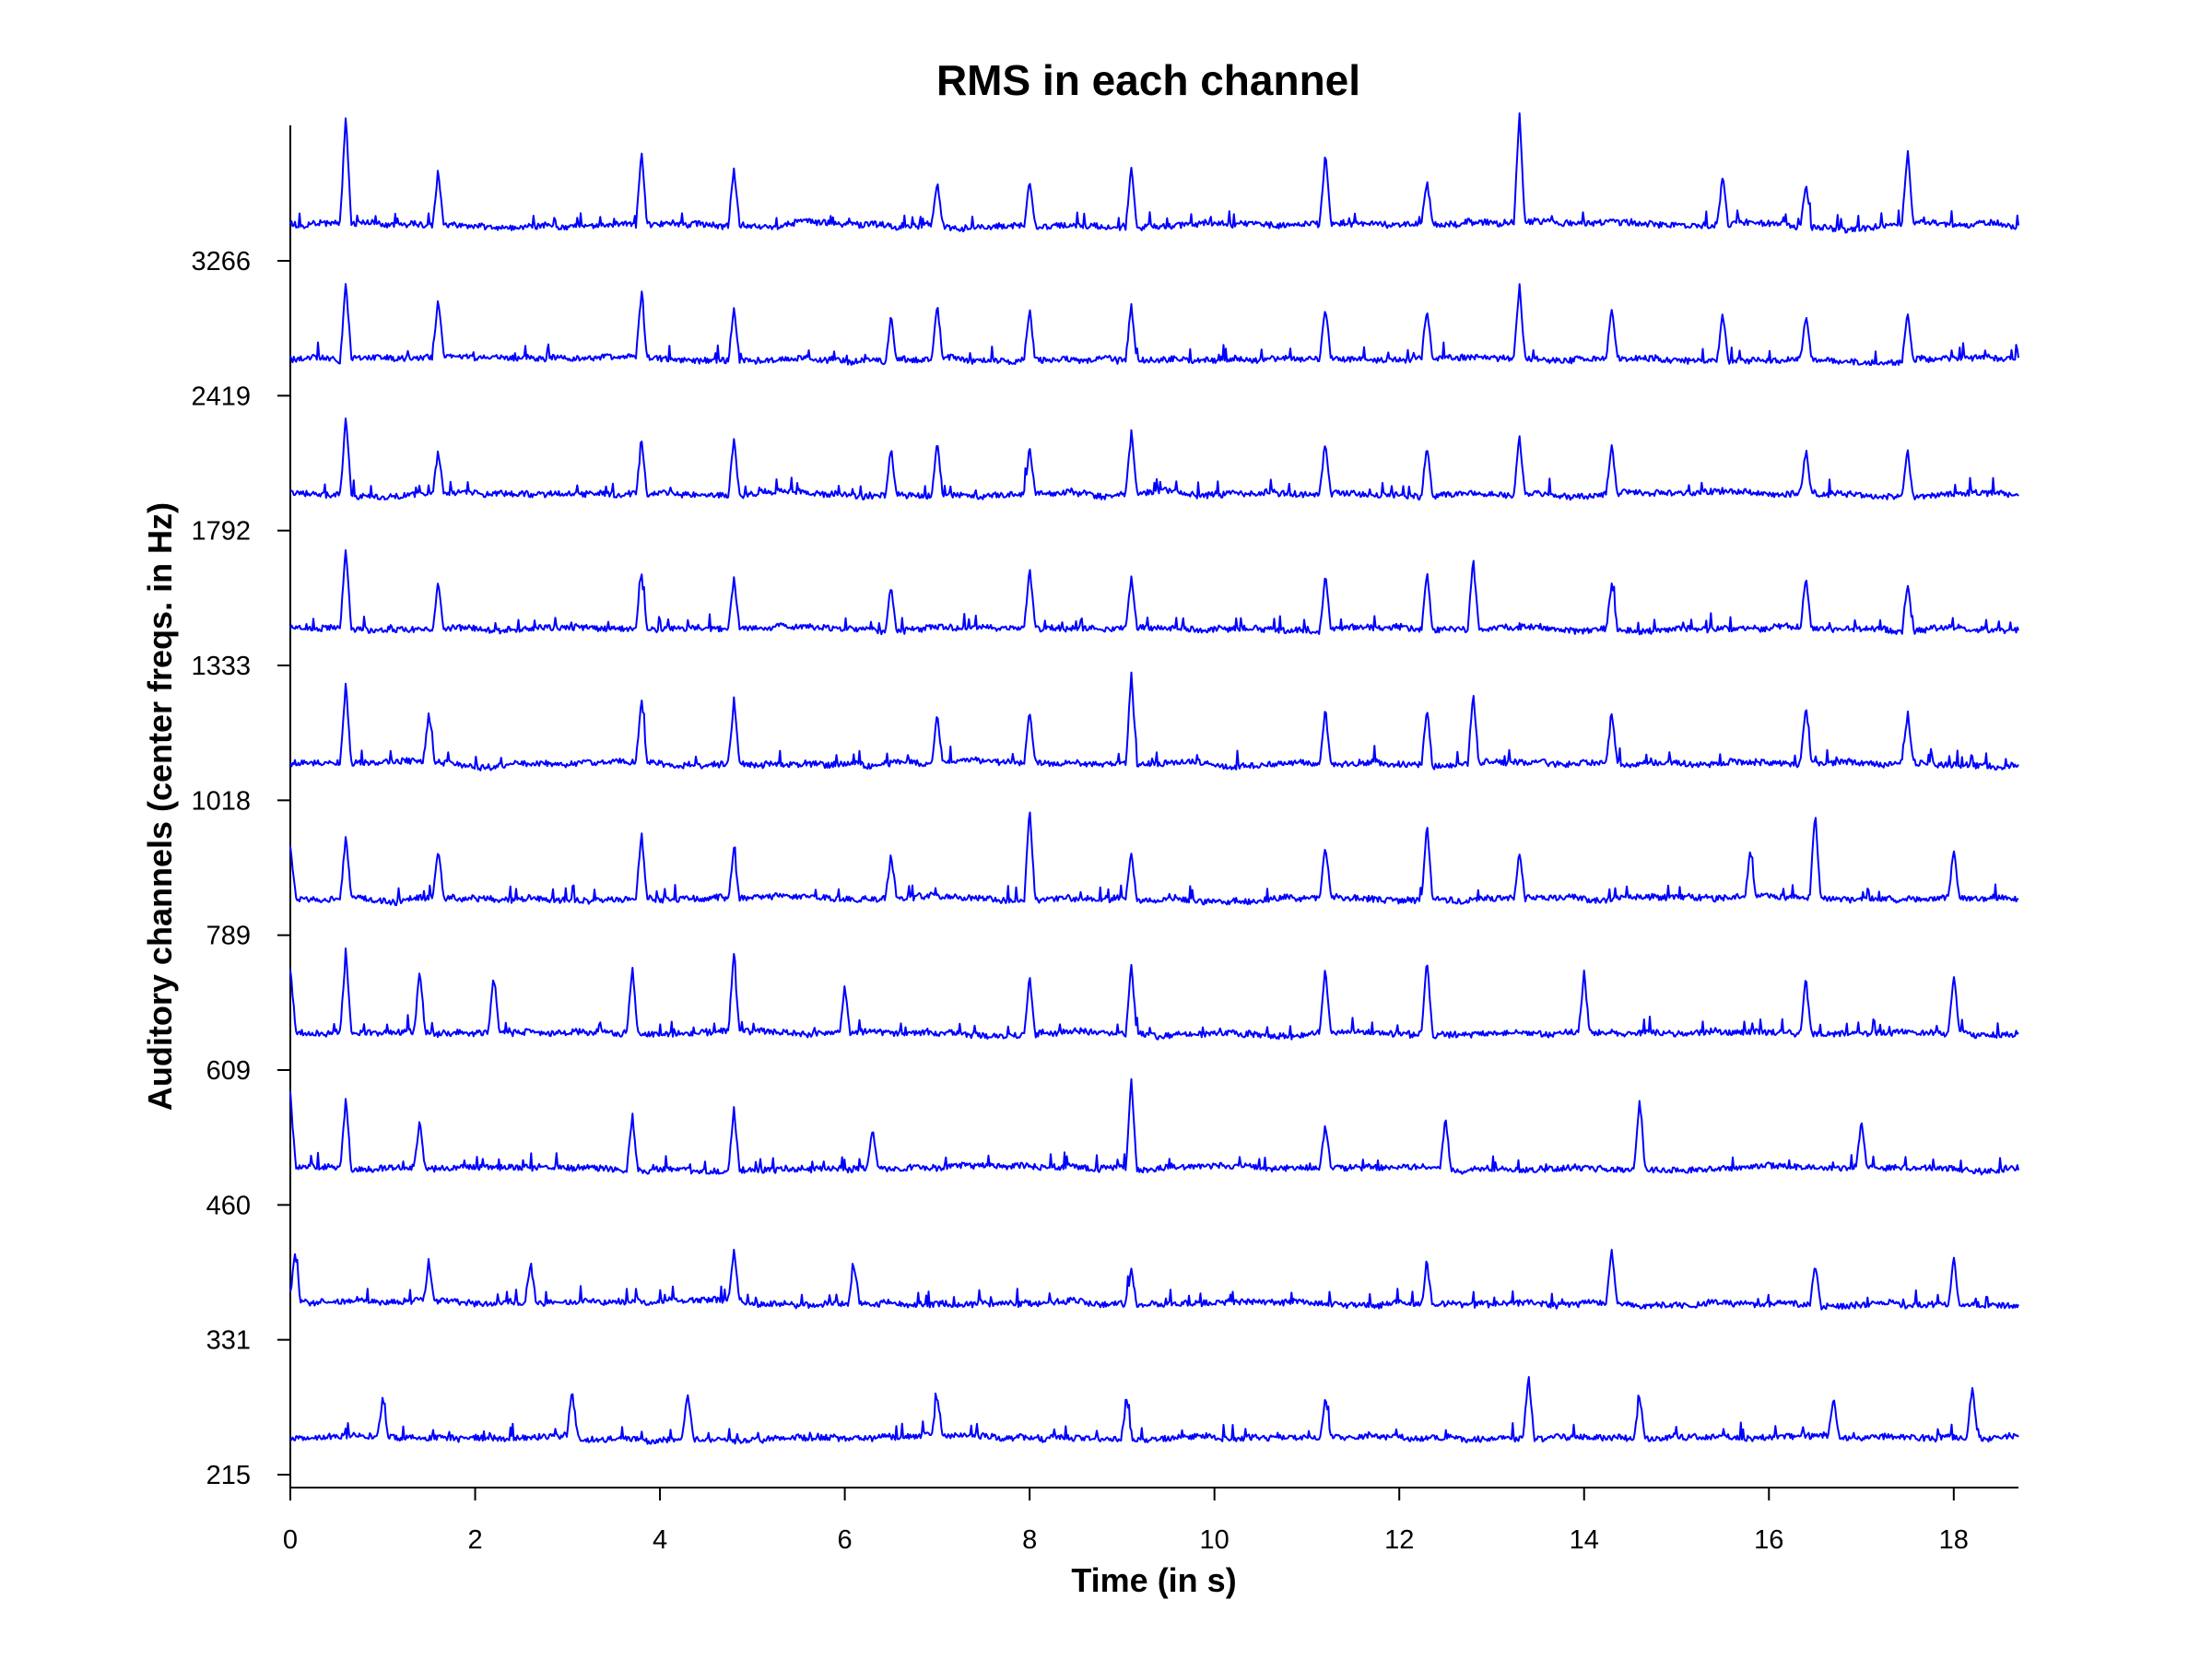 This screenshot has width=2212, height=1659. Describe the element at coordinates (1153, 1580) in the screenshot. I see `x-axis-label: Time (in s)` at that location.